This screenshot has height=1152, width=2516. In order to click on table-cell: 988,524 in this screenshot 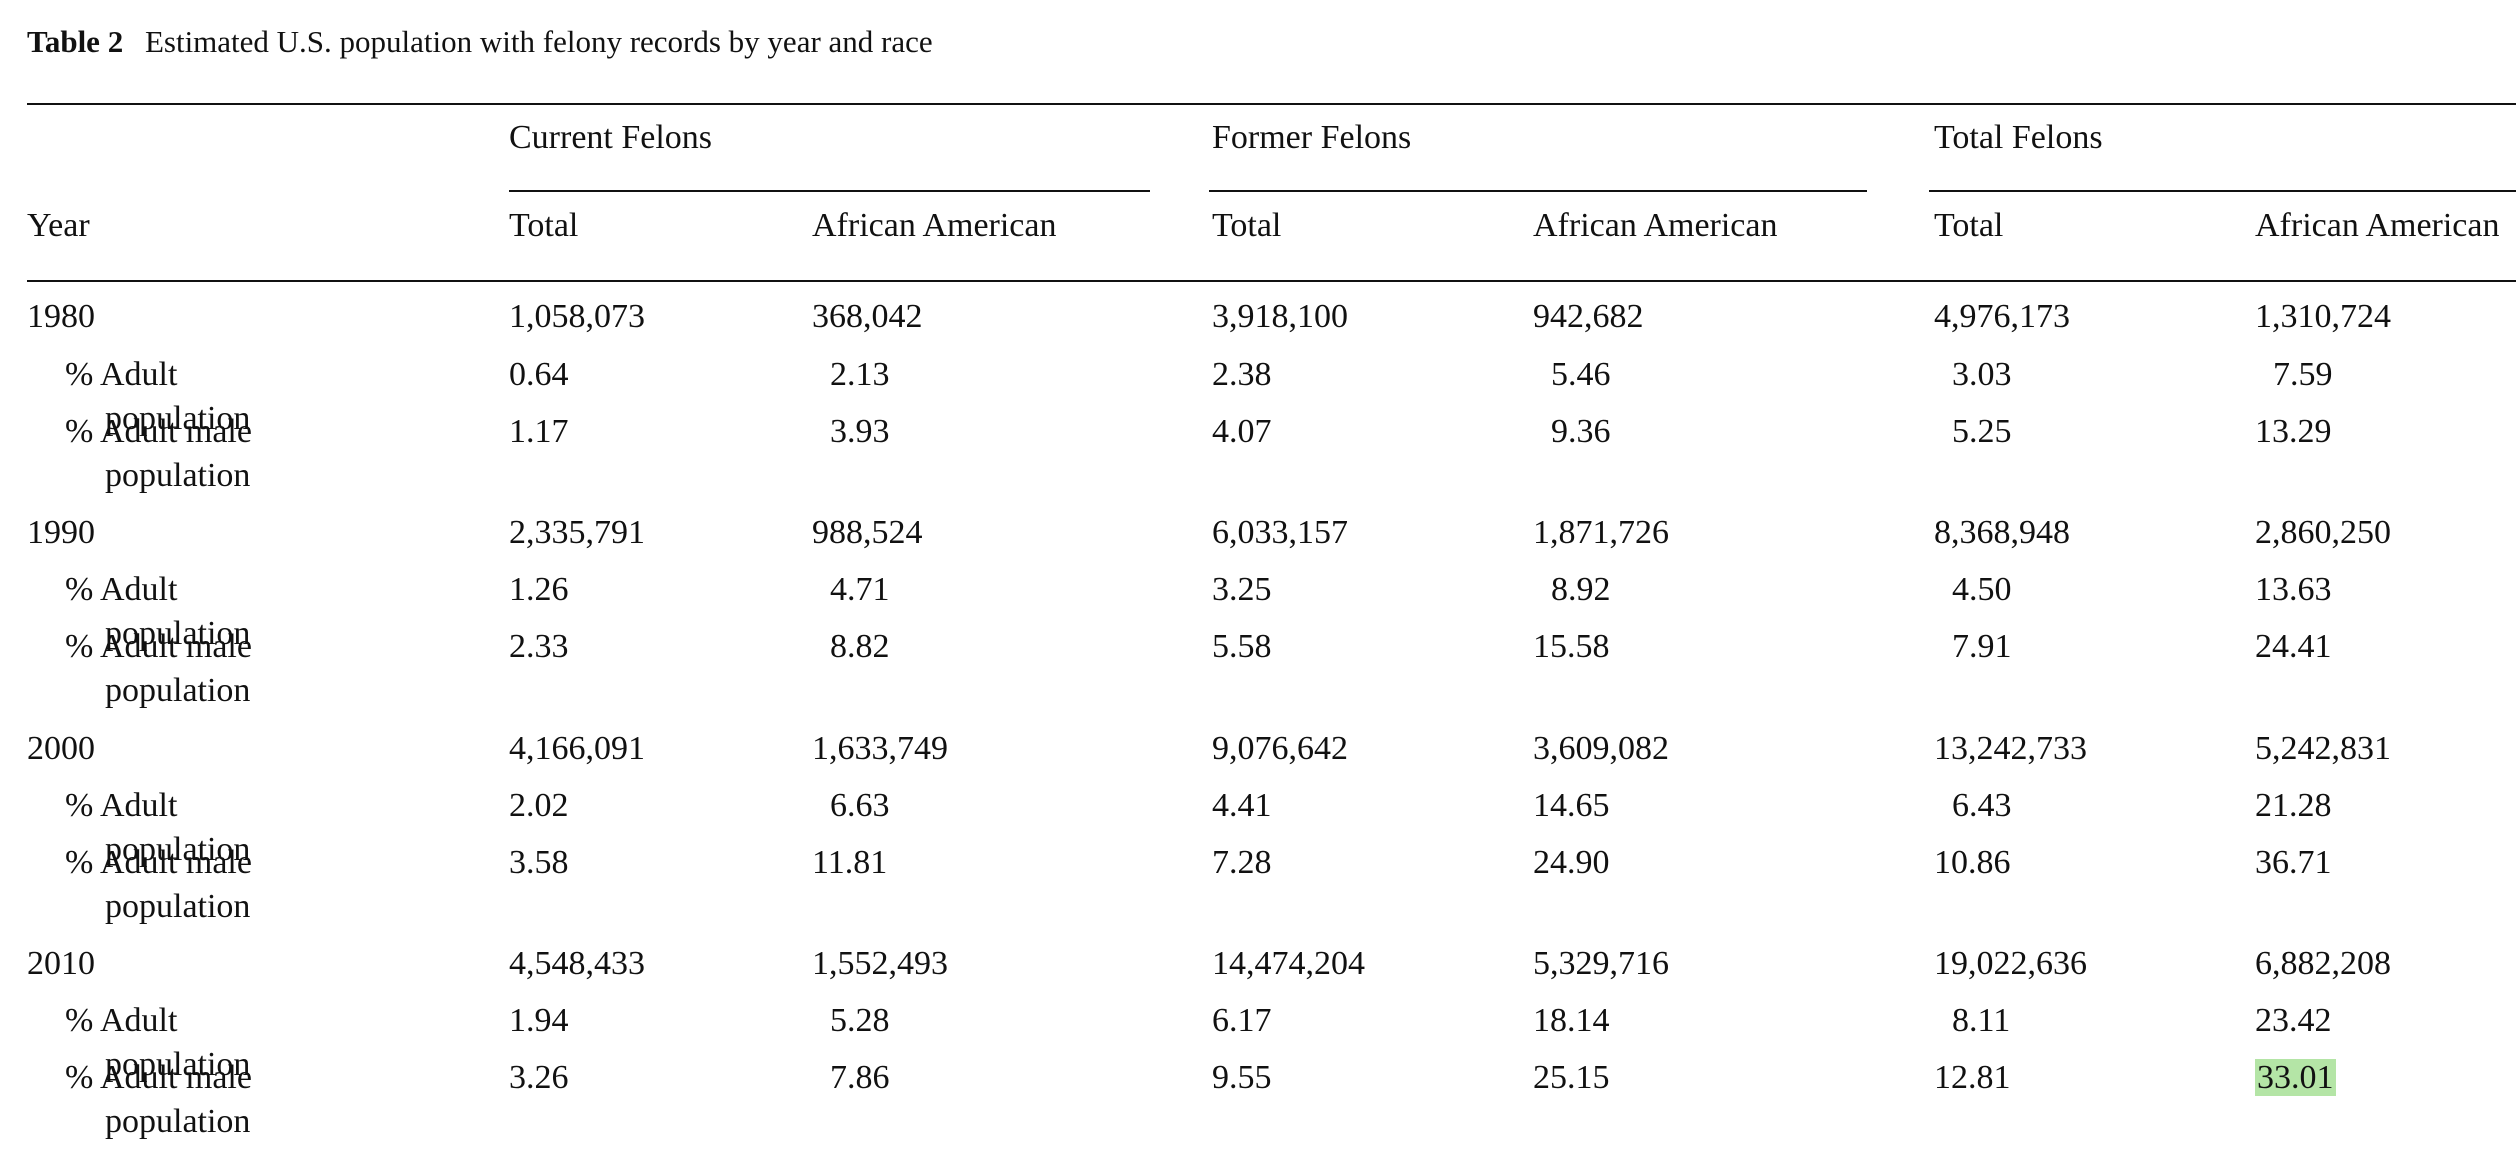, I will do `click(867, 532)`.